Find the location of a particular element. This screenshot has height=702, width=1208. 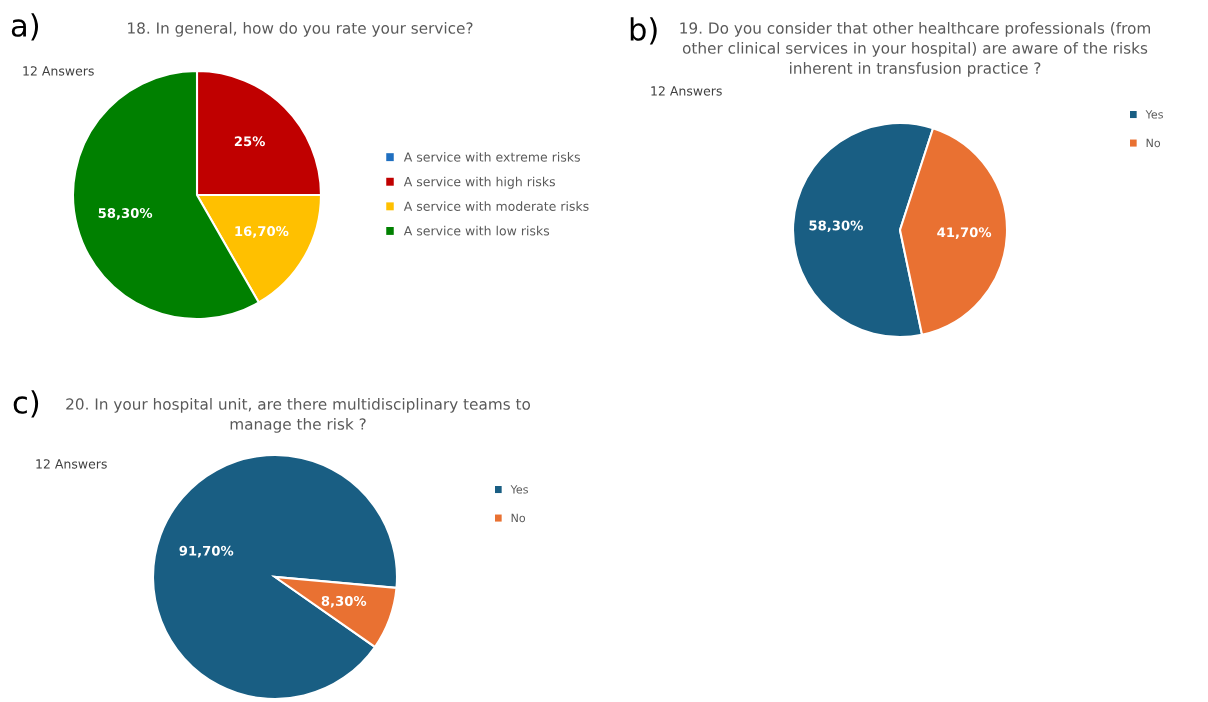

chart-title: 18. In general, how do you rate your service? is located at coordinates (300, 29).